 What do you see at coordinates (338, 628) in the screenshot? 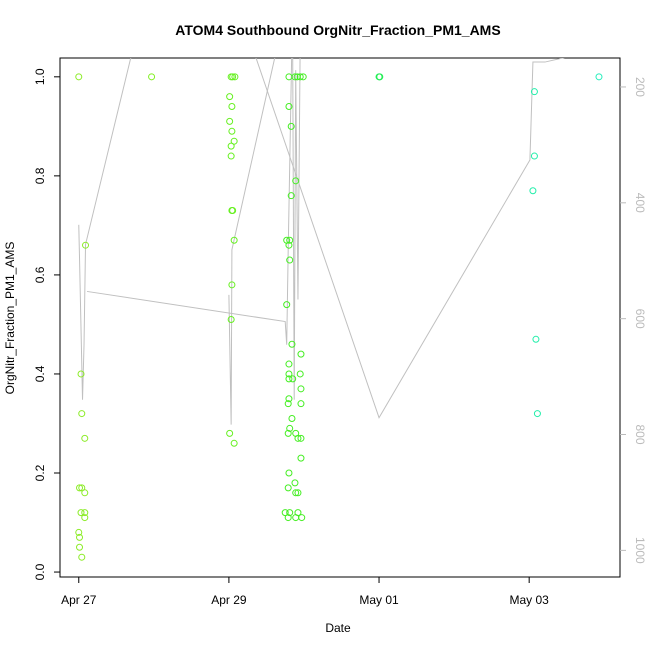
I see `x-axis-label: Date` at bounding box center [338, 628].